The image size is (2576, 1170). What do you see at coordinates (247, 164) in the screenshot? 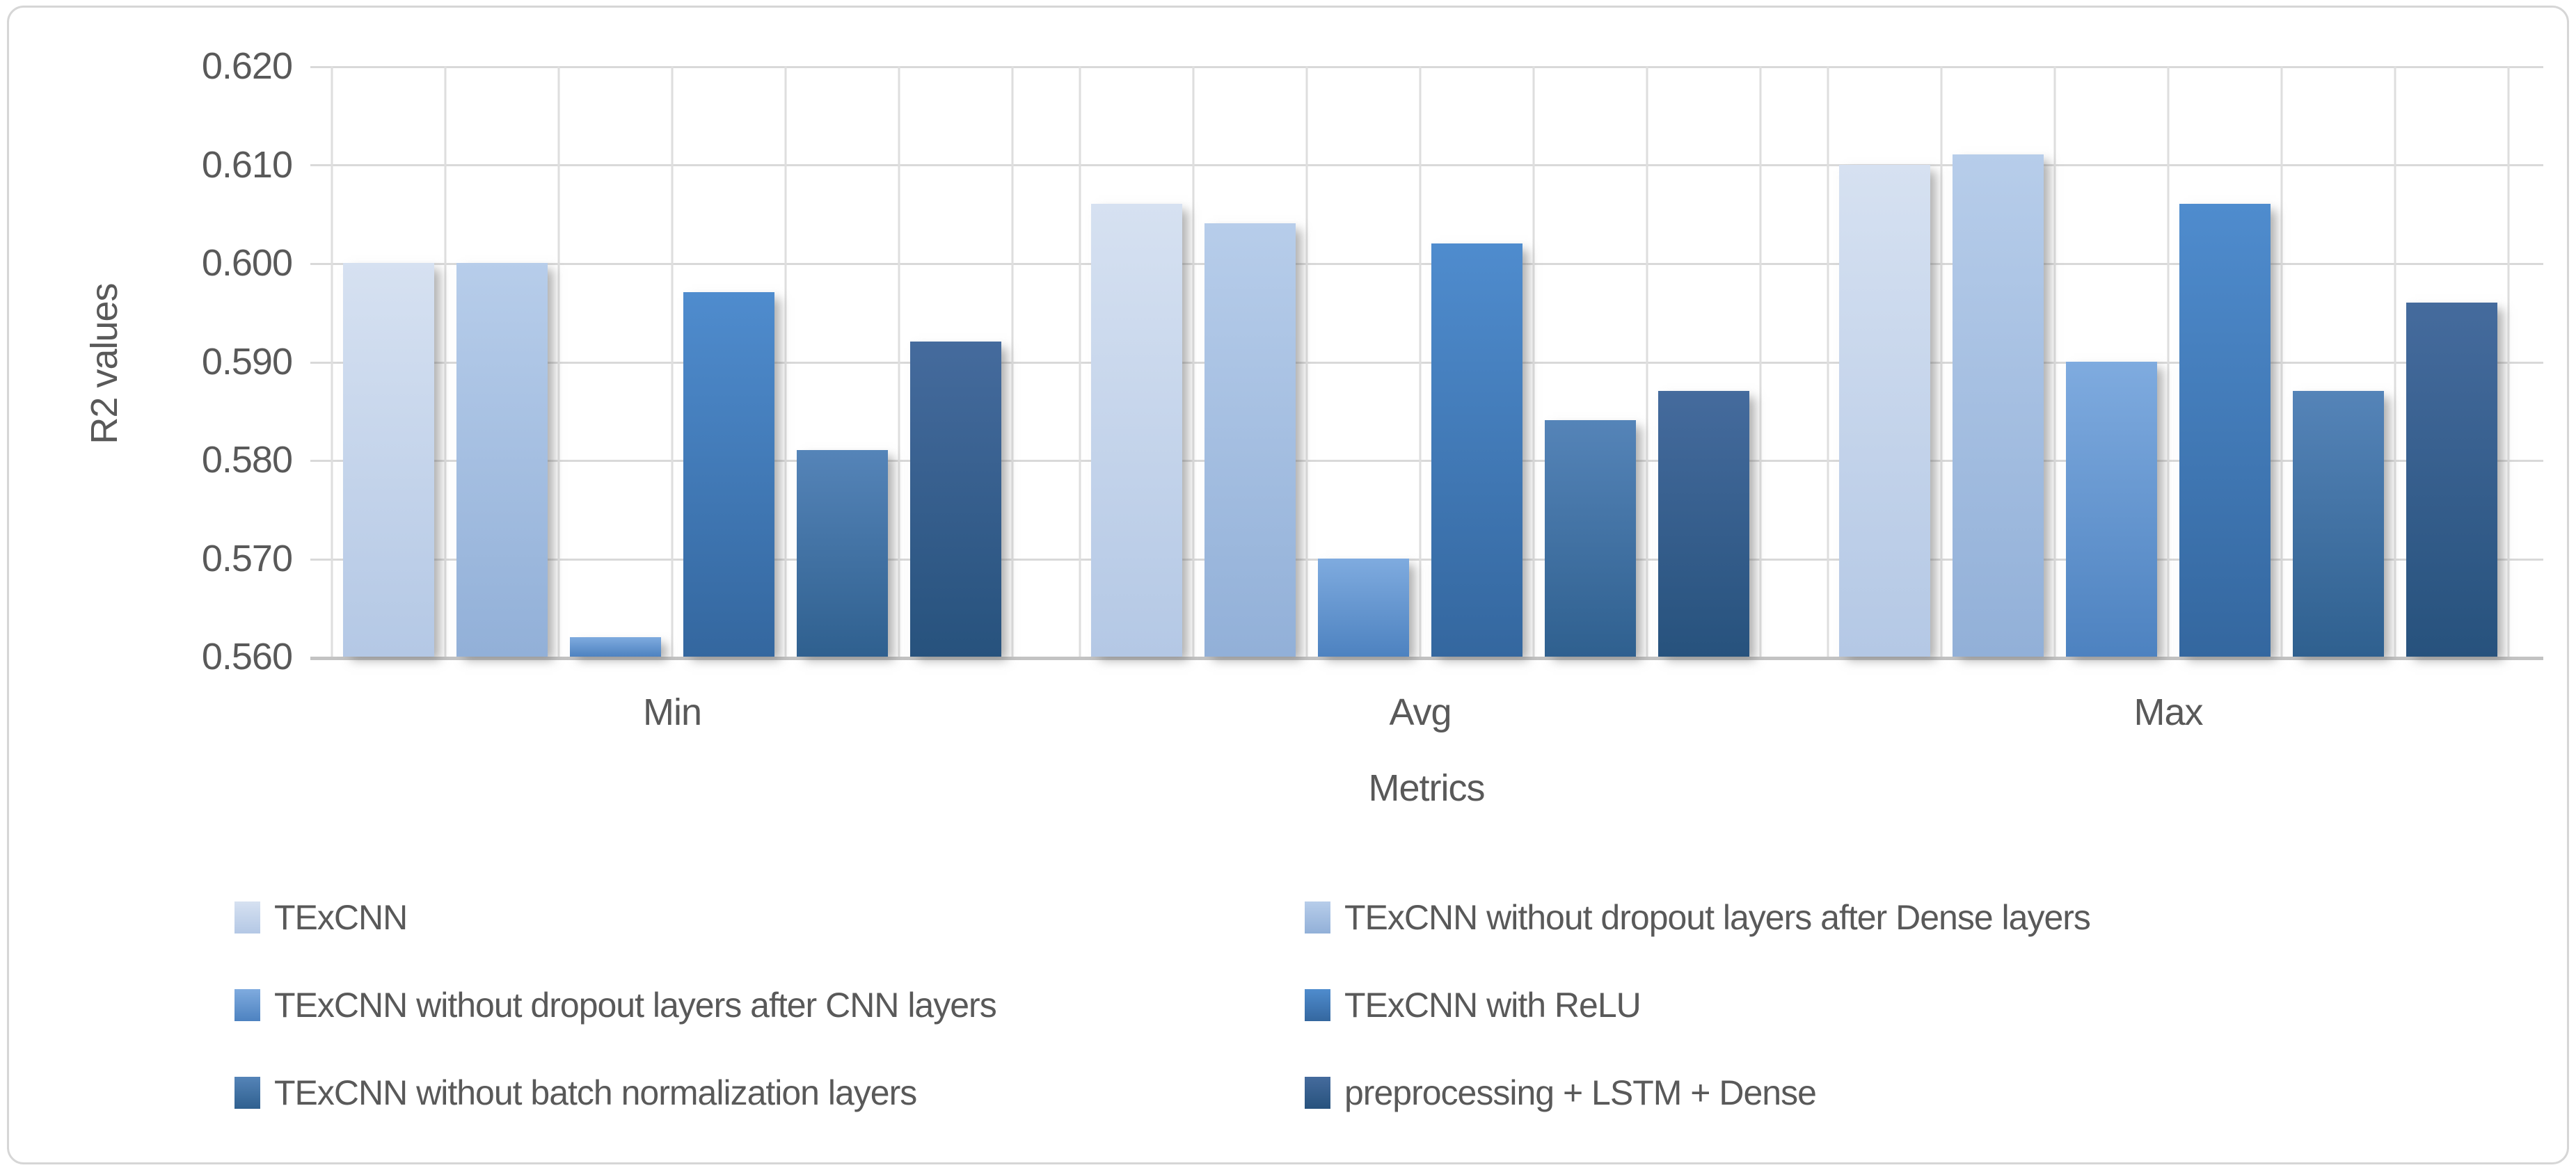
I see `y-tick-label: 0.610` at bounding box center [247, 164].